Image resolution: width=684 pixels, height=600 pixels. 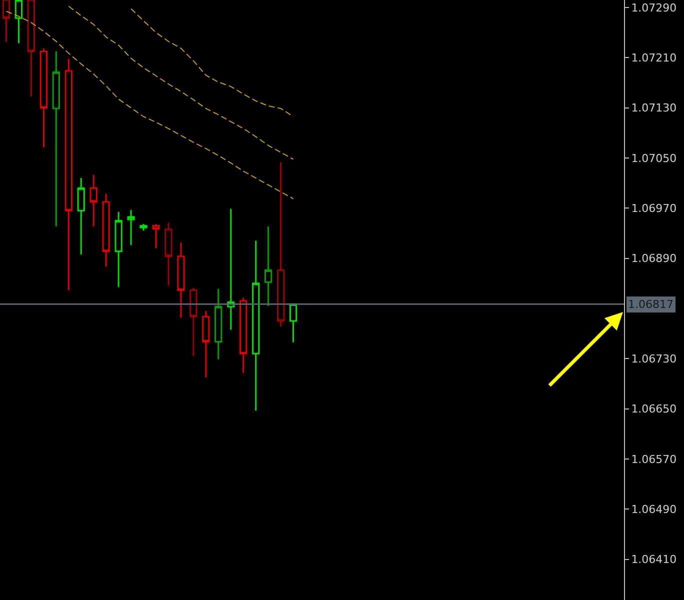 What do you see at coordinates (654, 7) in the screenshot?
I see `y-tick-label: 1.07290` at bounding box center [654, 7].